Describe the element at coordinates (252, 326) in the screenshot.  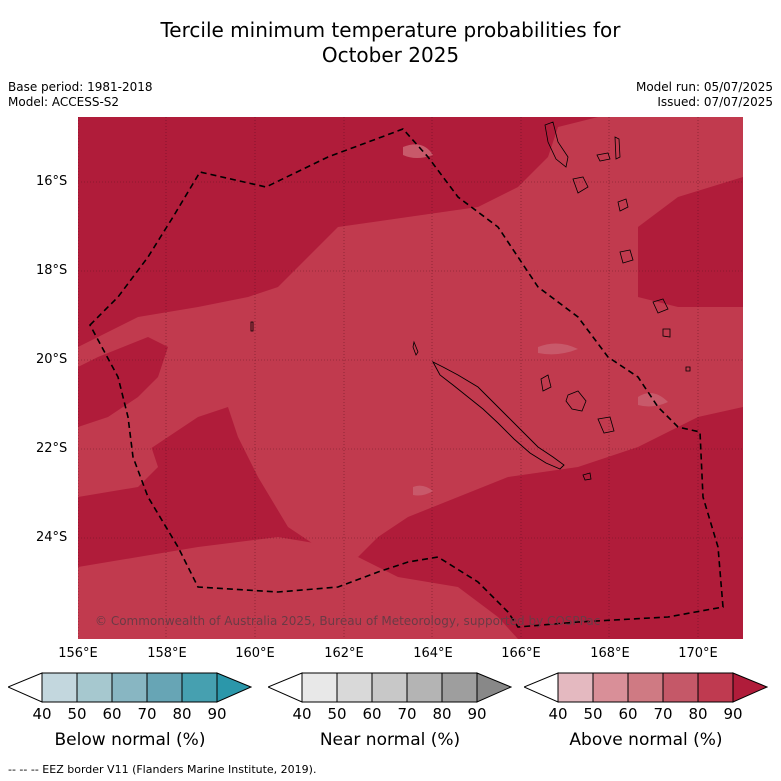
I see `chesterfield-islet` at that location.